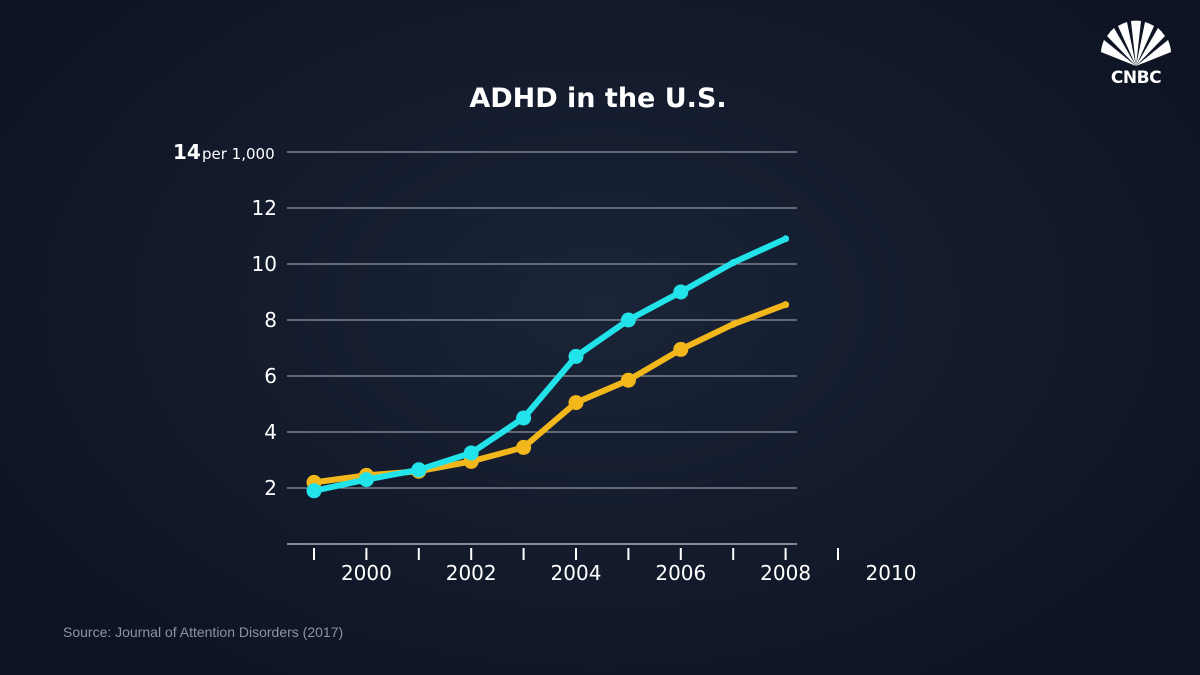 This screenshot has height=675, width=1200. Describe the element at coordinates (264, 264) in the screenshot. I see `y-tick-label-10: 10` at that location.